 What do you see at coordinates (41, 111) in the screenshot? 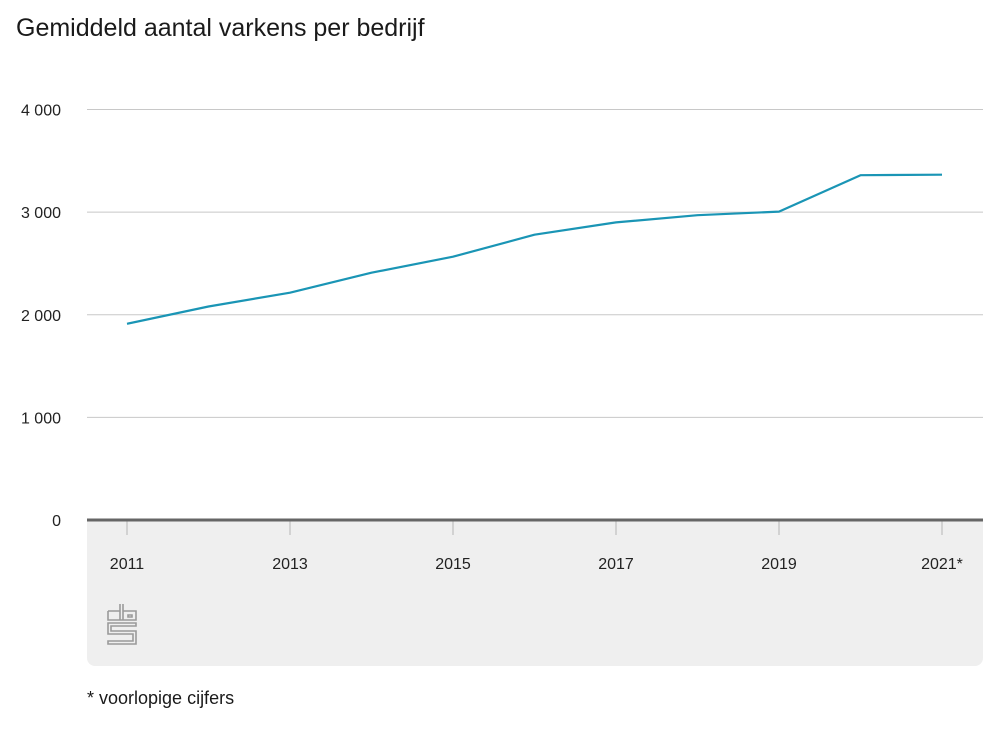
I see `y-tick-label: 4 000` at bounding box center [41, 111].